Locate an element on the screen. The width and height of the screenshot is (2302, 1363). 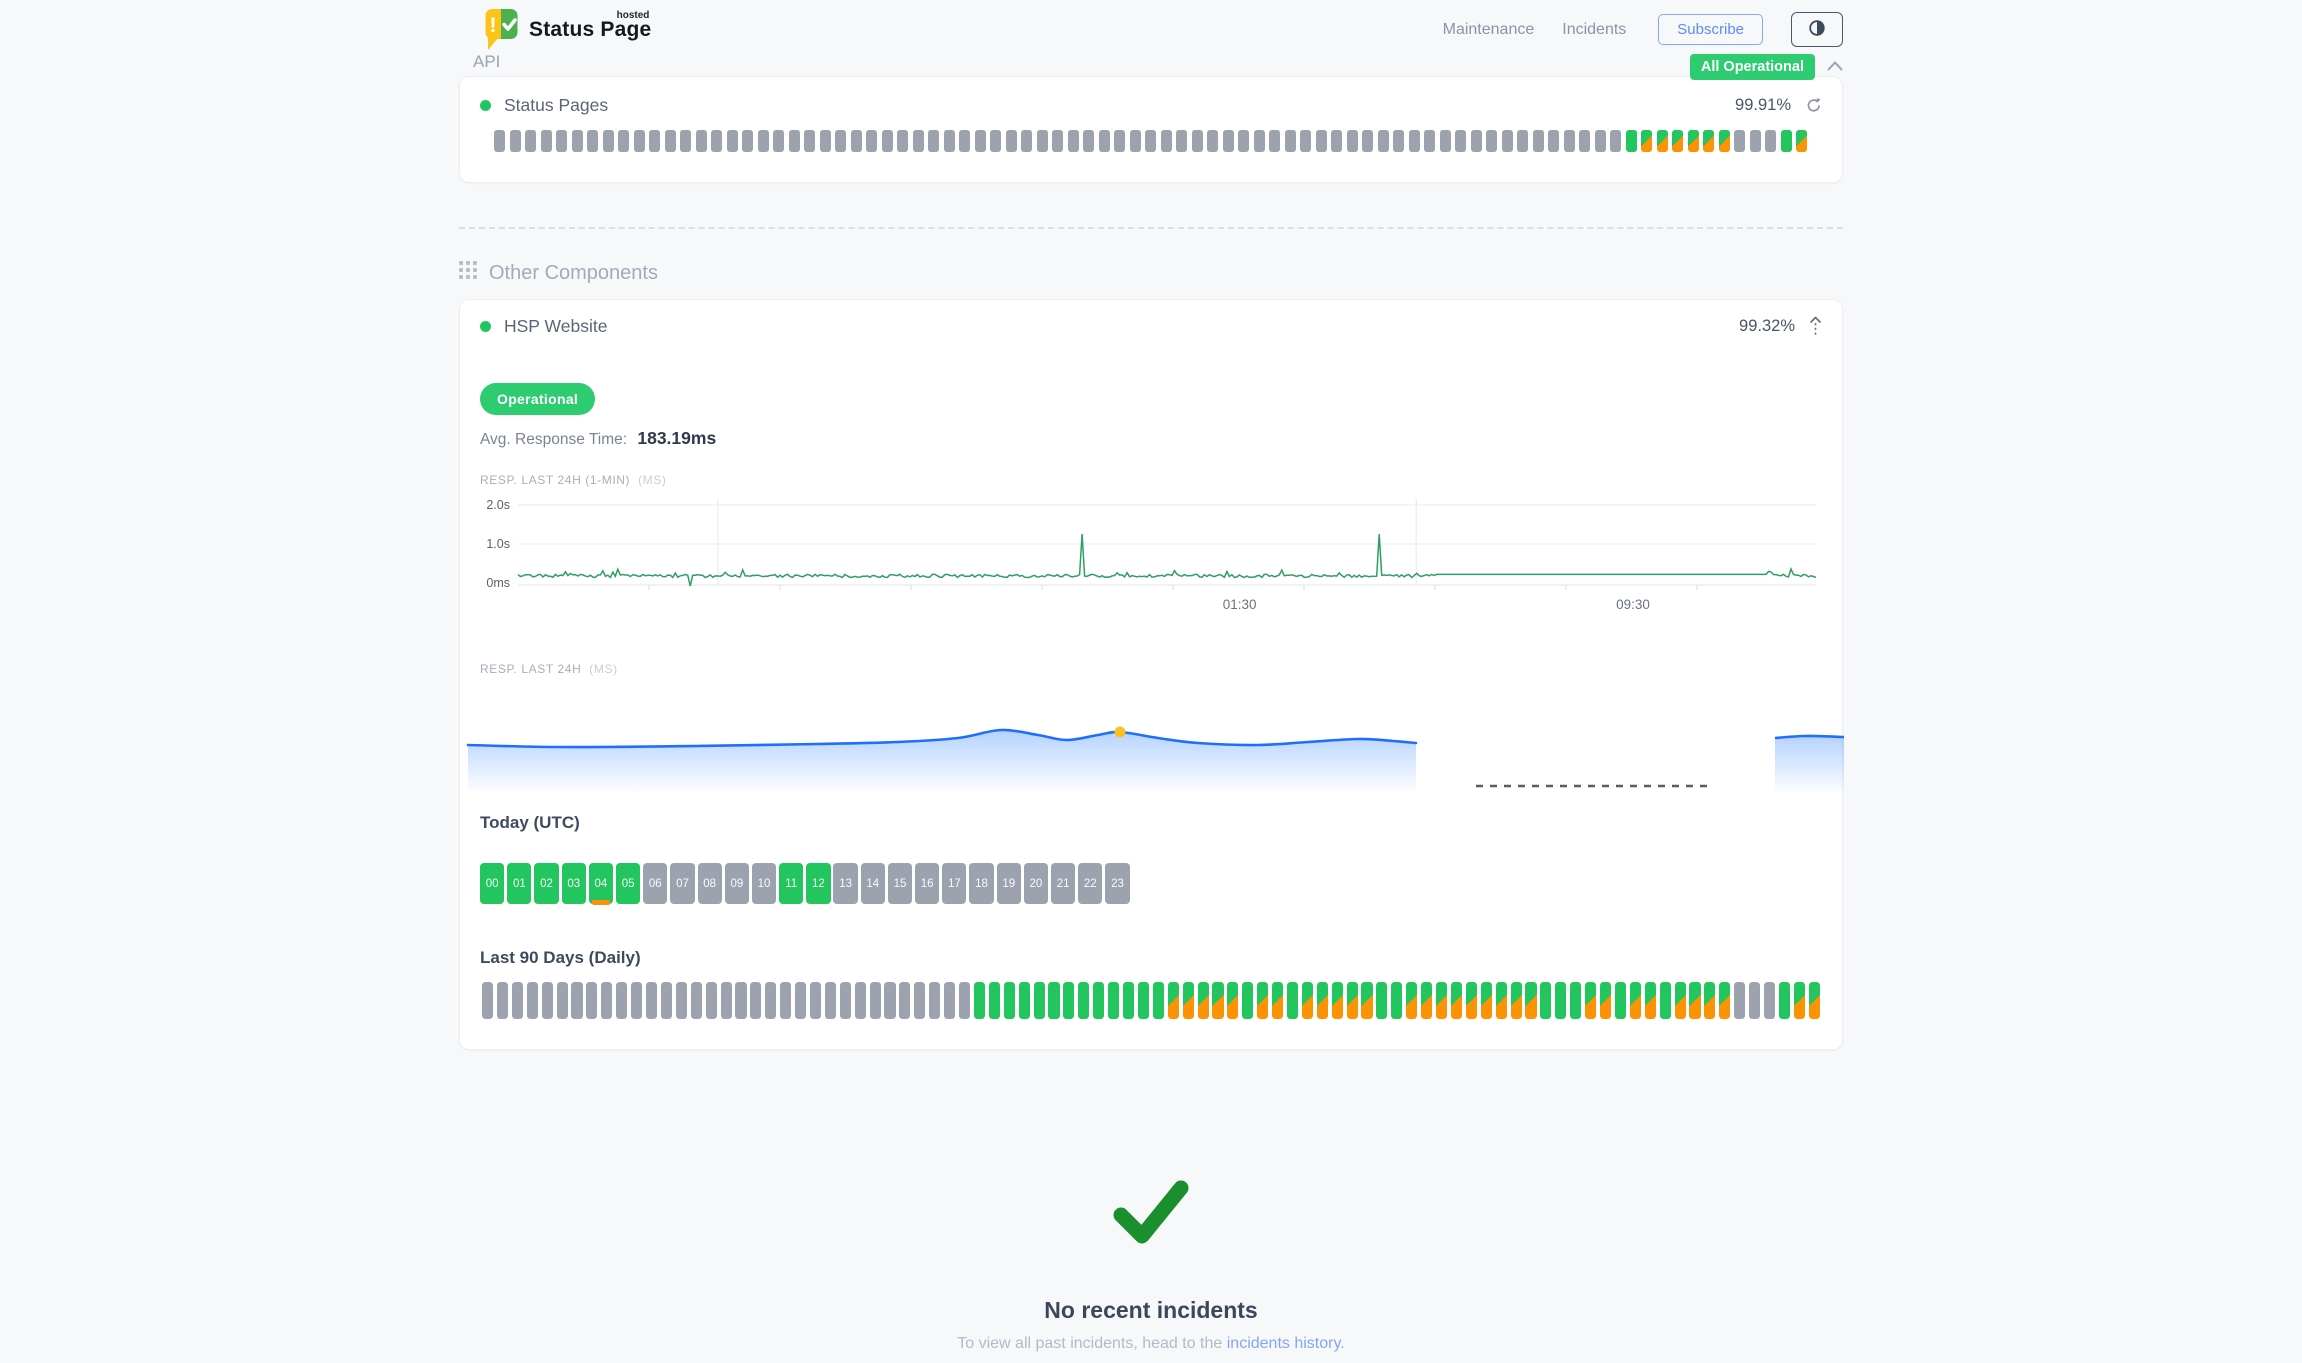
chevron-up-icon is located at coordinates (1835, 67).